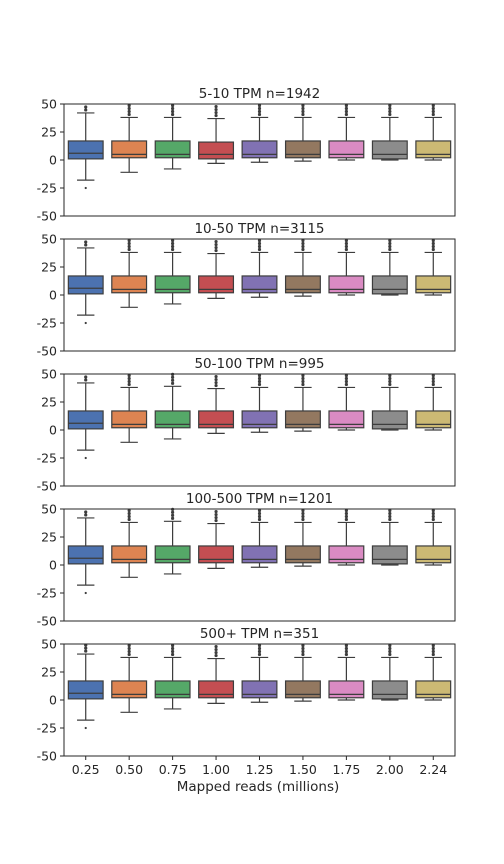  What do you see at coordinates (49, 672) in the screenshot?
I see `y-tick-label: 25` at bounding box center [49, 672].